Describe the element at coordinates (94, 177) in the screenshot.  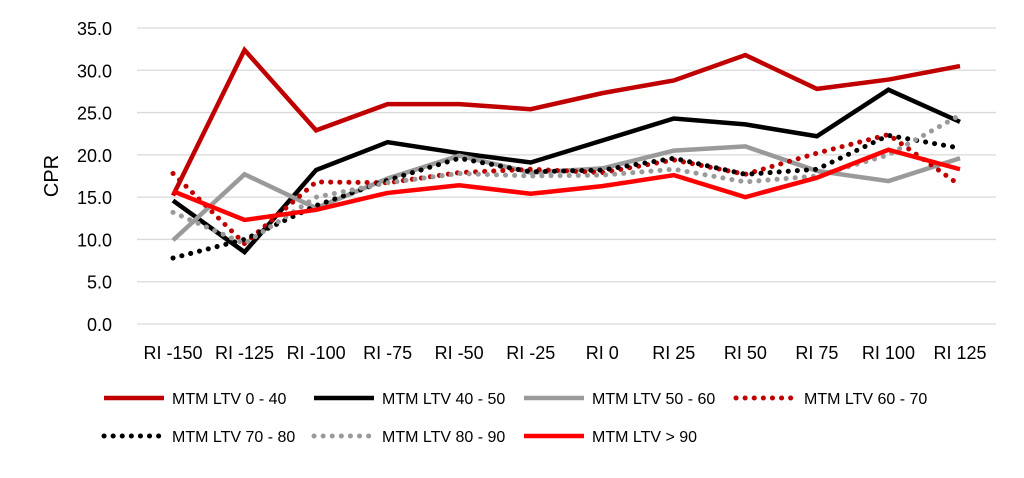
I see `y-axis-ticks: 0.0 5.0 10.0 15.0 20.0 25.0 30.0 35.0` at that location.